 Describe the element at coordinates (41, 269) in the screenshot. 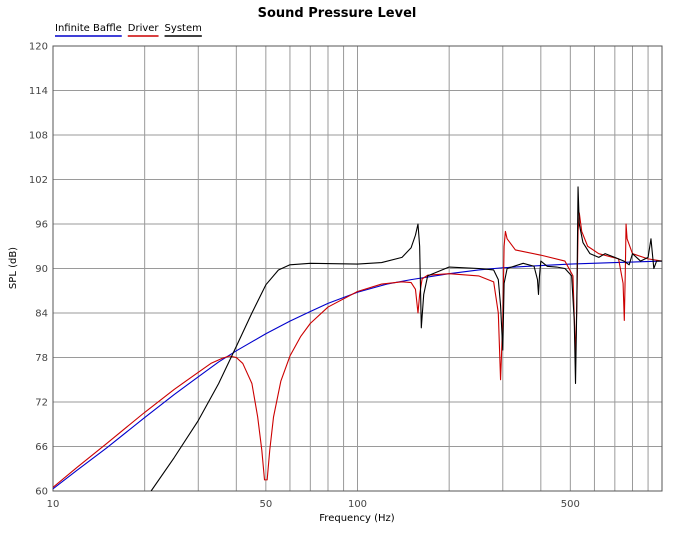

I see `y-tick-label: 90` at that location.